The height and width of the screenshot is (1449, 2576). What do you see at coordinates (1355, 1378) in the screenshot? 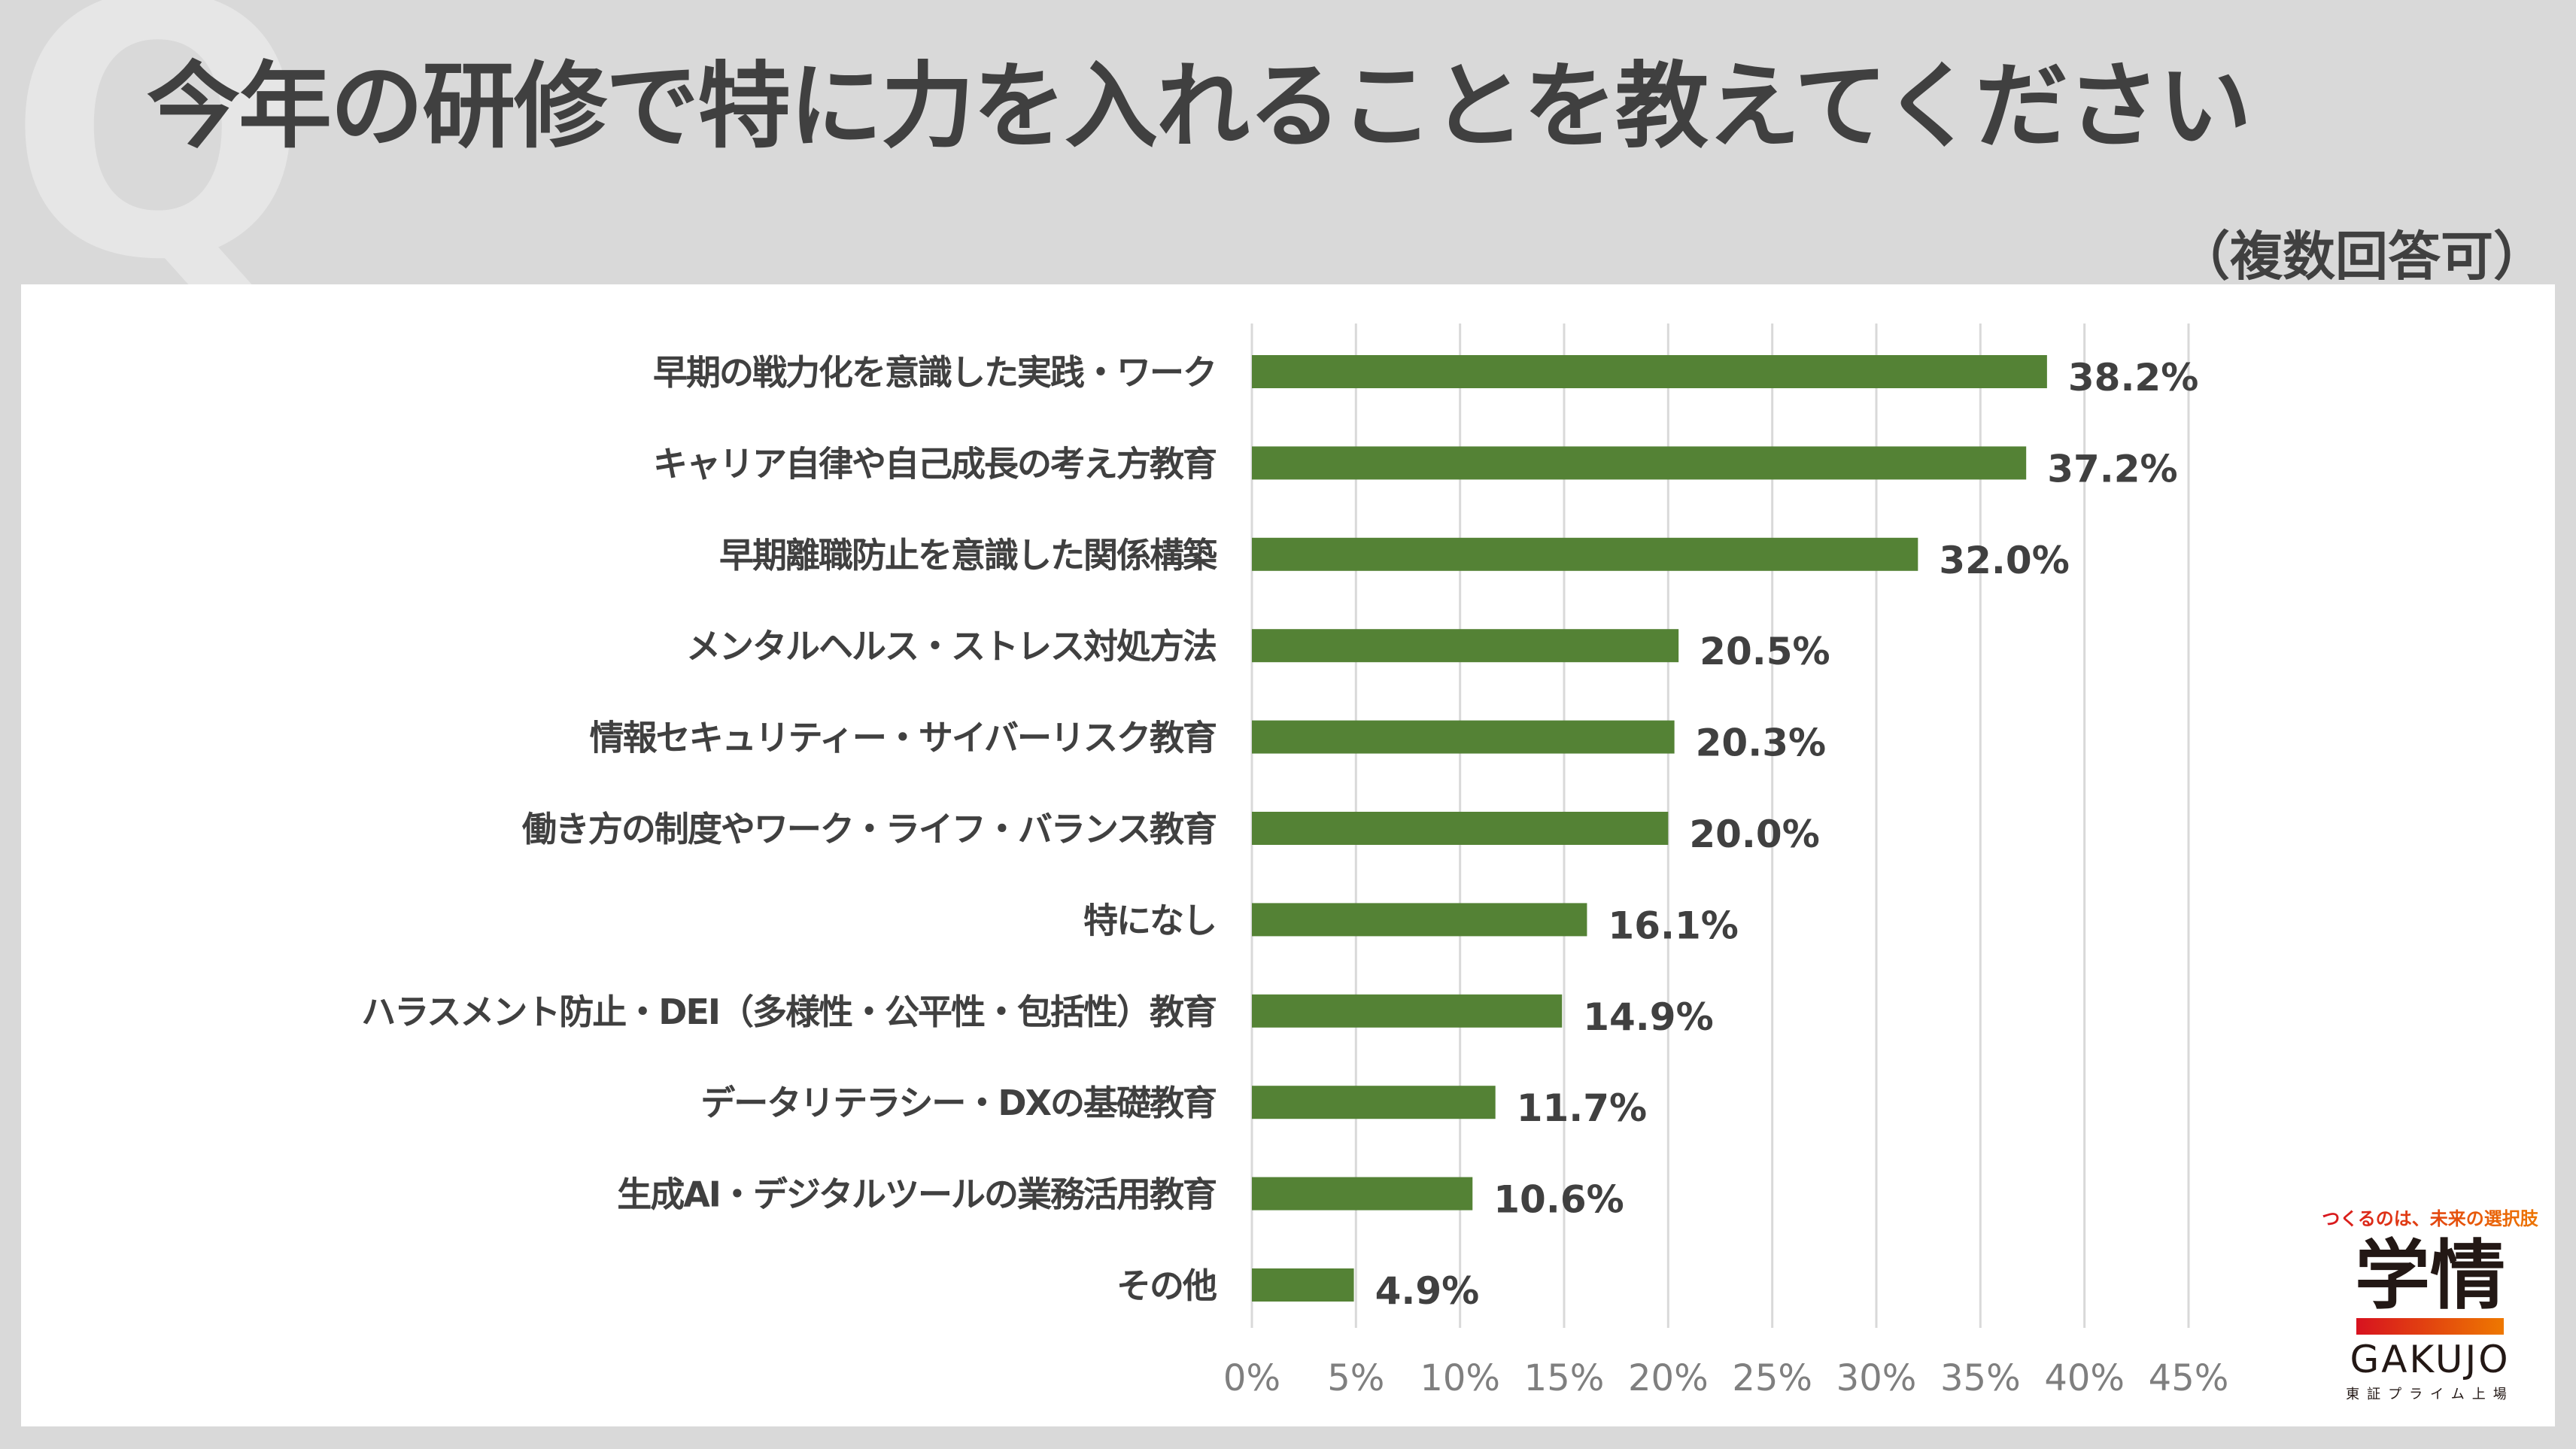
I see `x-tick-label: 5%` at bounding box center [1355, 1378].